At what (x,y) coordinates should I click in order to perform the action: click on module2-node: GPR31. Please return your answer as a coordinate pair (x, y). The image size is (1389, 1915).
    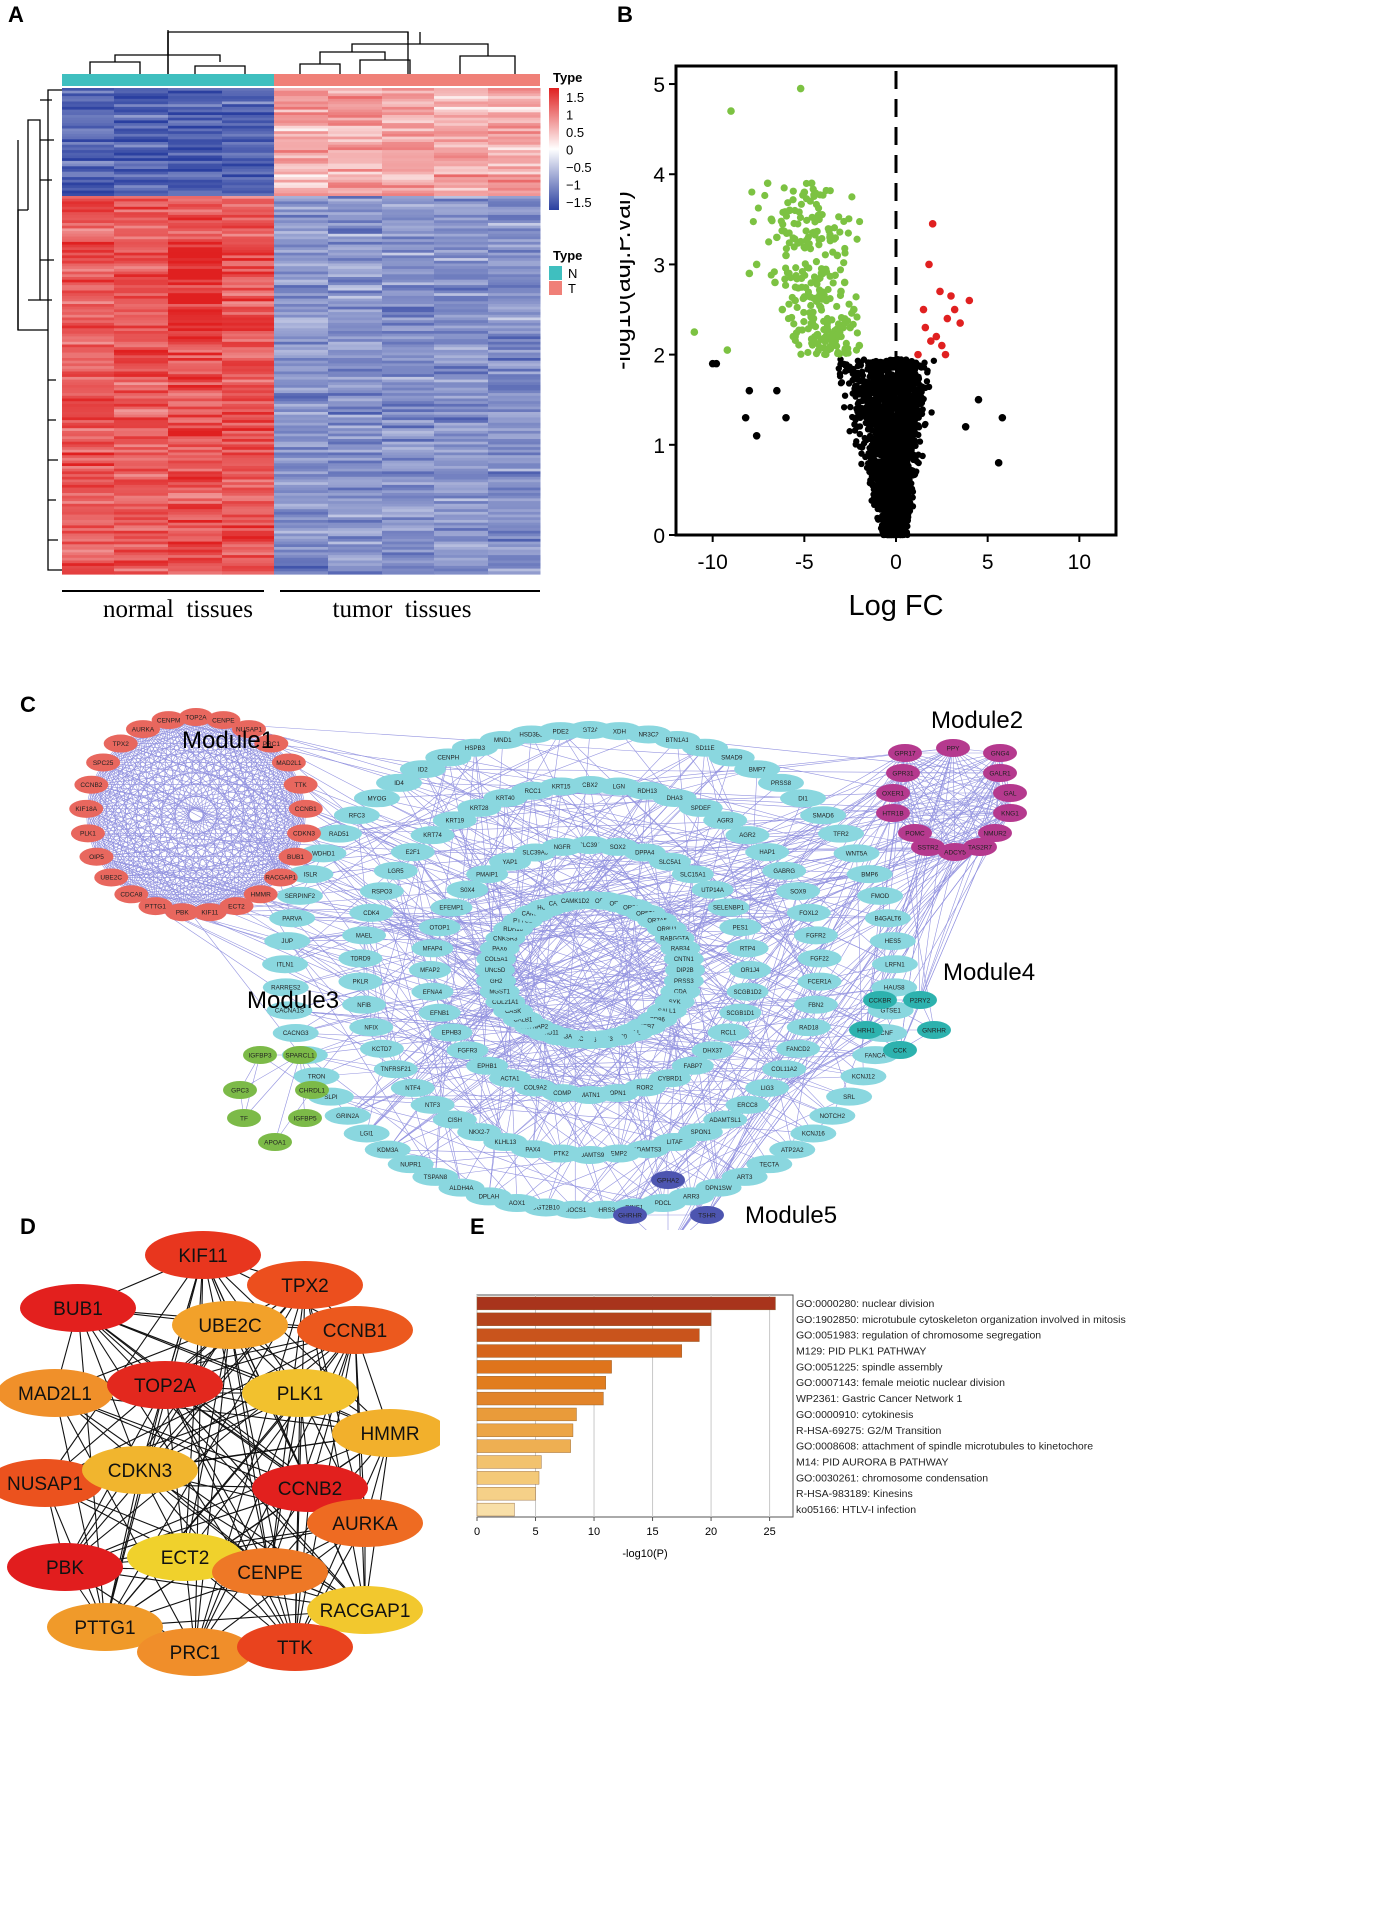
    Looking at the image, I should click on (903, 773).